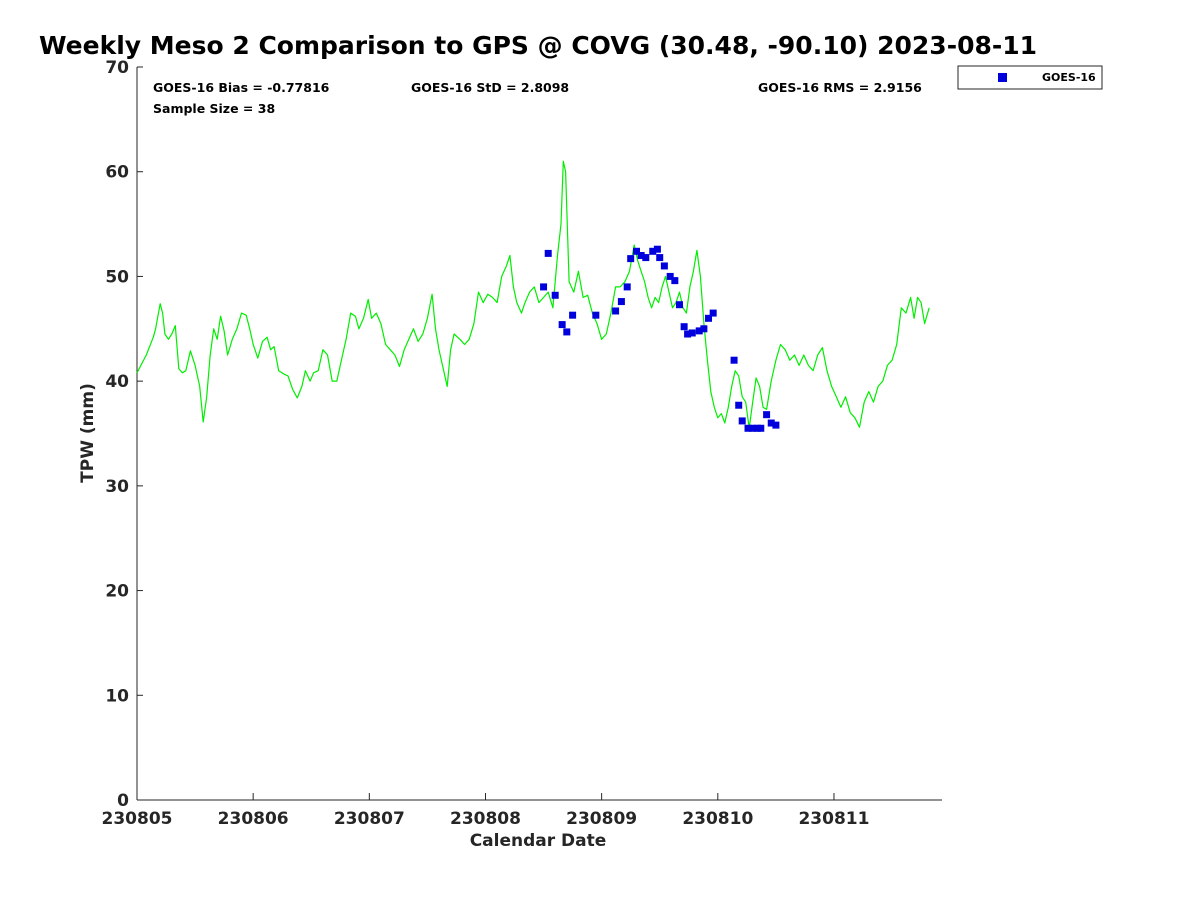 This screenshot has width=1200, height=900. What do you see at coordinates (124, 434) in the screenshot?
I see `y-ticks: 0 10 20 30 40 50 60 70` at bounding box center [124, 434].